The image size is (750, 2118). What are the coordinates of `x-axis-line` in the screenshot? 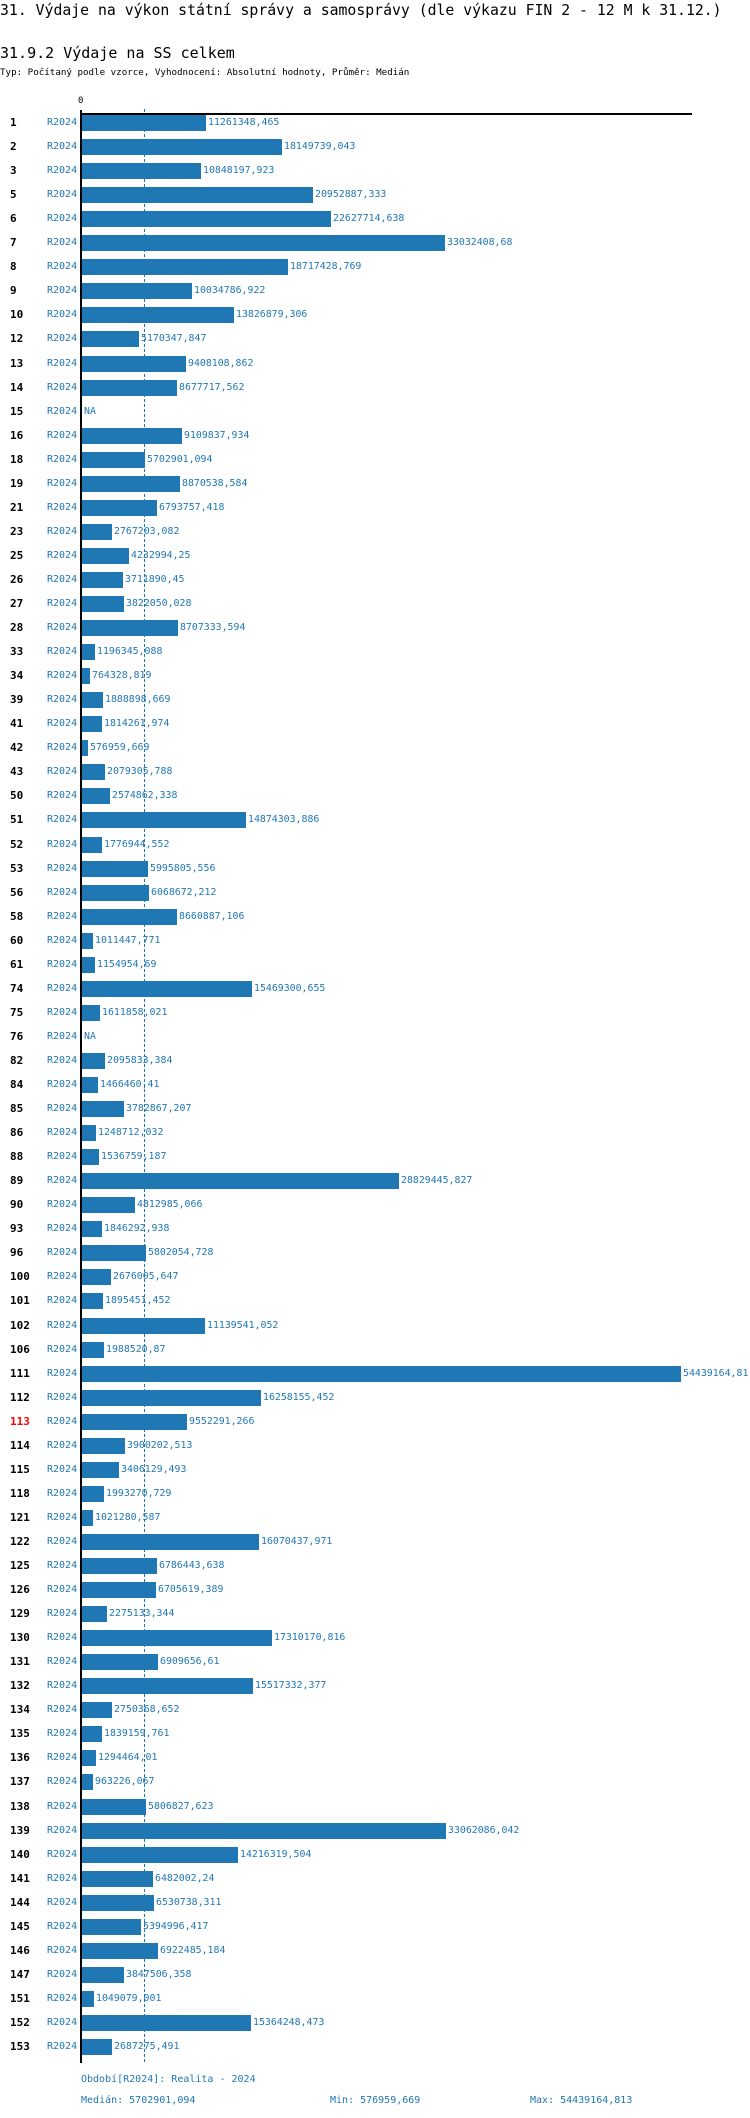 It's located at (386, 114).